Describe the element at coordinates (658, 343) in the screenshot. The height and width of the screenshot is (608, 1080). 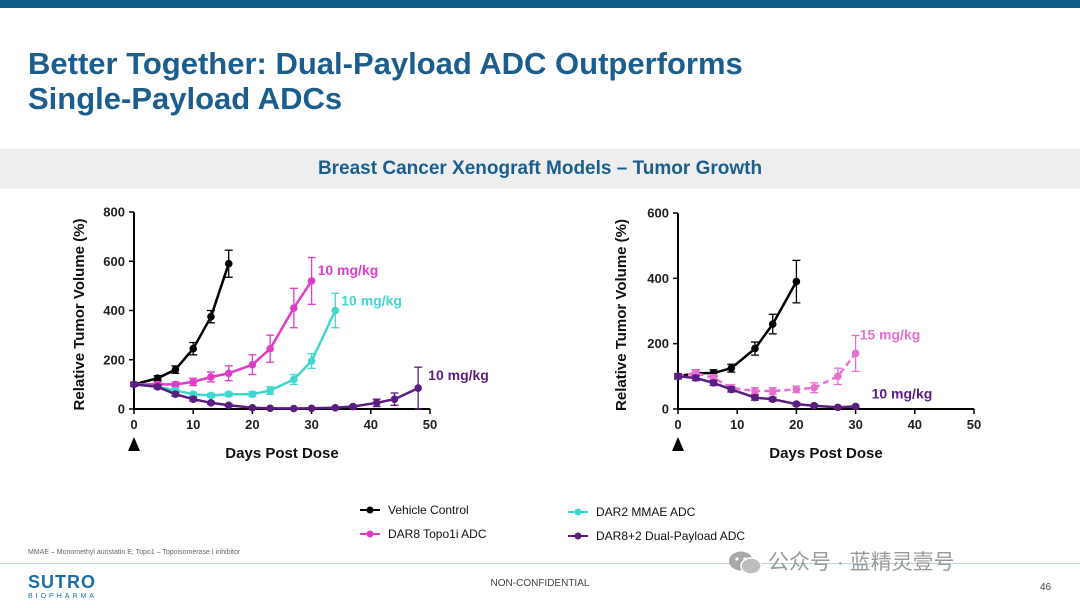
I see `y-tick-label: 200` at that location.